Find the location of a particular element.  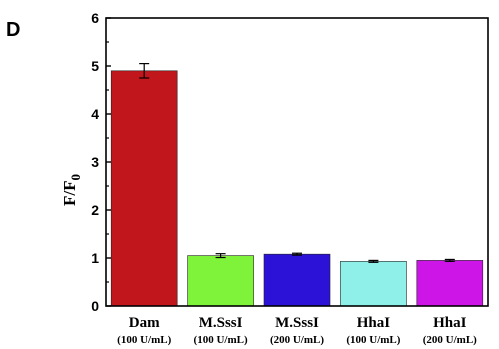

y-tick-label: 6 is located at coordinates (95, 18).